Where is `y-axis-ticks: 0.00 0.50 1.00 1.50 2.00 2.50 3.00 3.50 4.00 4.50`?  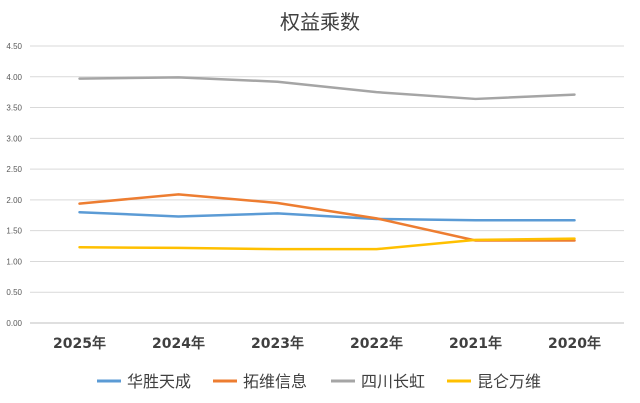 y-axis-ticks: 0.00 0.50 1.00 1.50 2.00 2.50 3.00 3.50 4.00 4.50 is located at coordinates (14, 185).